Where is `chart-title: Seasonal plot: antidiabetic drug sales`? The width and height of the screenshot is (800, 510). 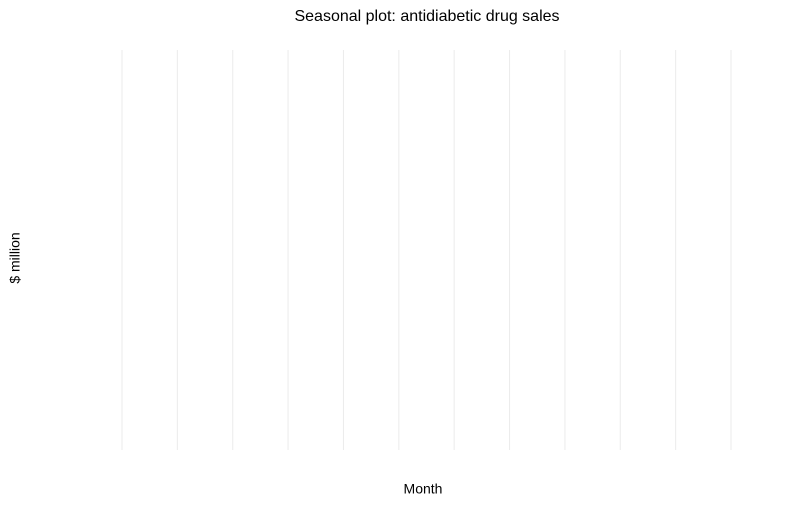 chart-title: Seasonal plot: antidiabetic drug sales is located at coordinates (426, 16).